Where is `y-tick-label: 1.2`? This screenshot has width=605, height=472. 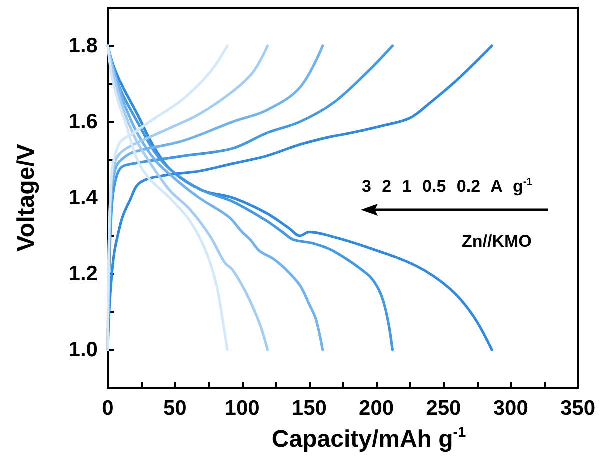 y-tick-label: 1.2 is located at coordinates (83, 274).